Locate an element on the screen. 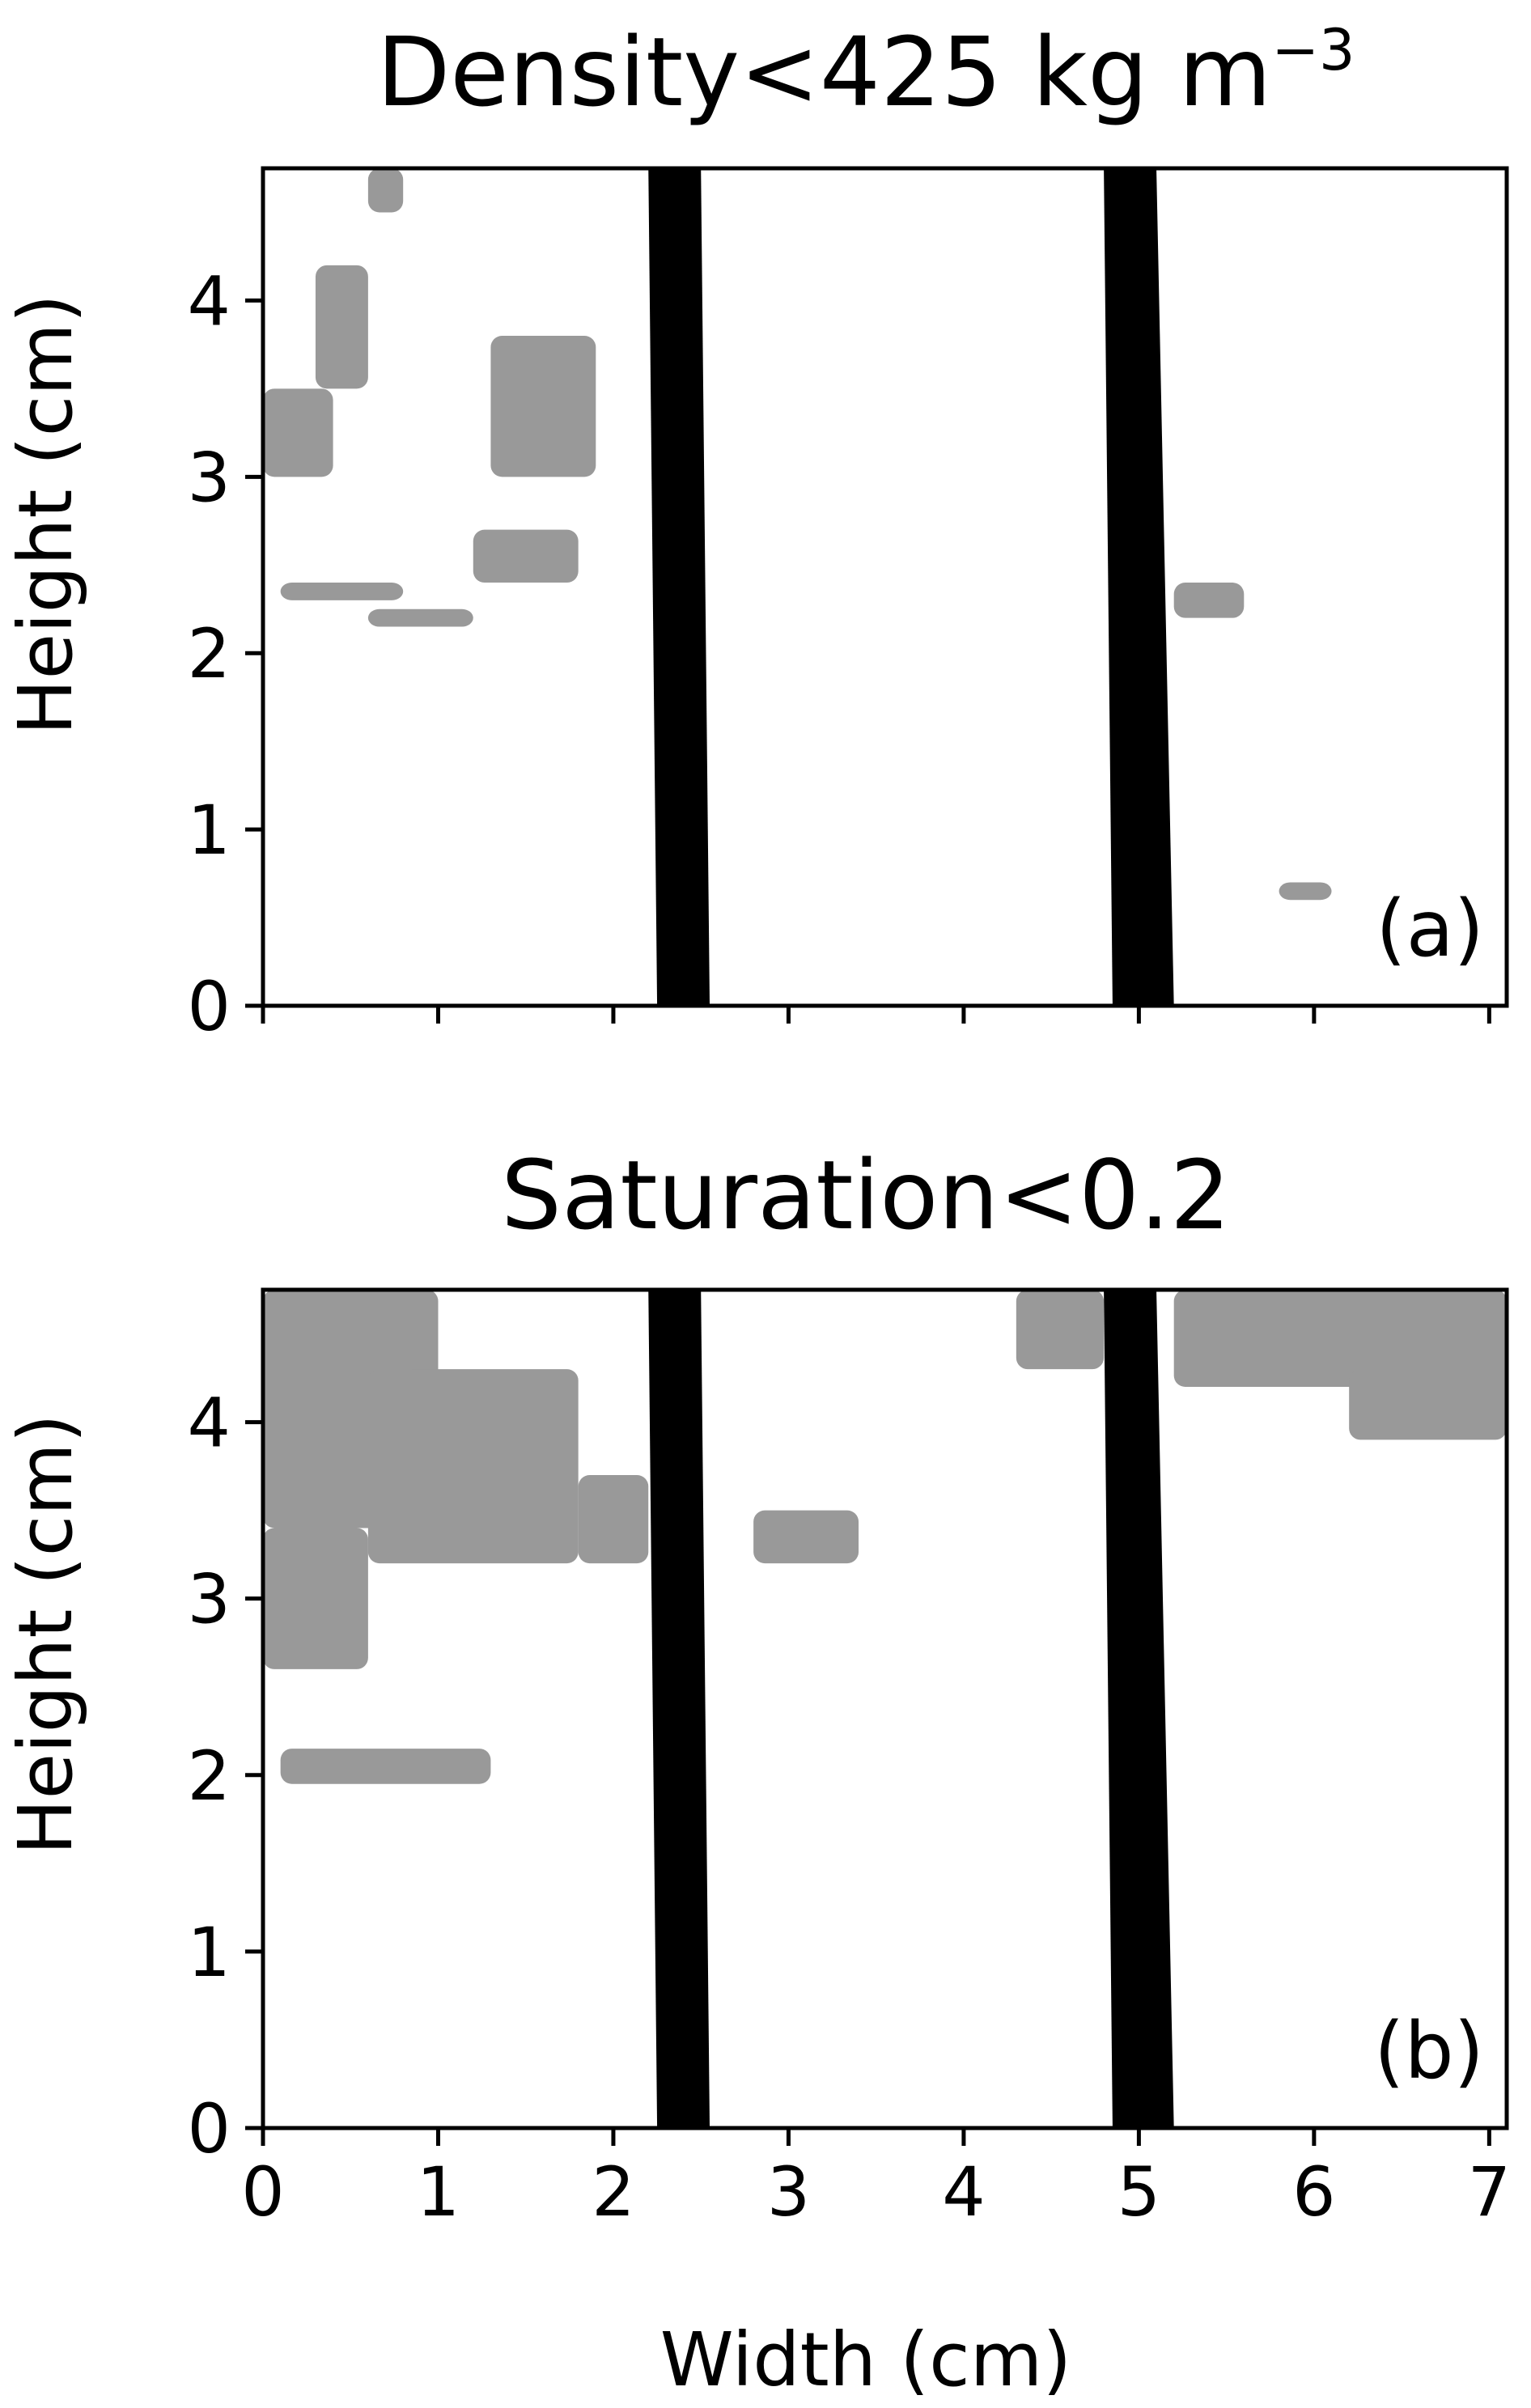  panel-b-panel-label: (b) is located at coordinates (1429, 2051).